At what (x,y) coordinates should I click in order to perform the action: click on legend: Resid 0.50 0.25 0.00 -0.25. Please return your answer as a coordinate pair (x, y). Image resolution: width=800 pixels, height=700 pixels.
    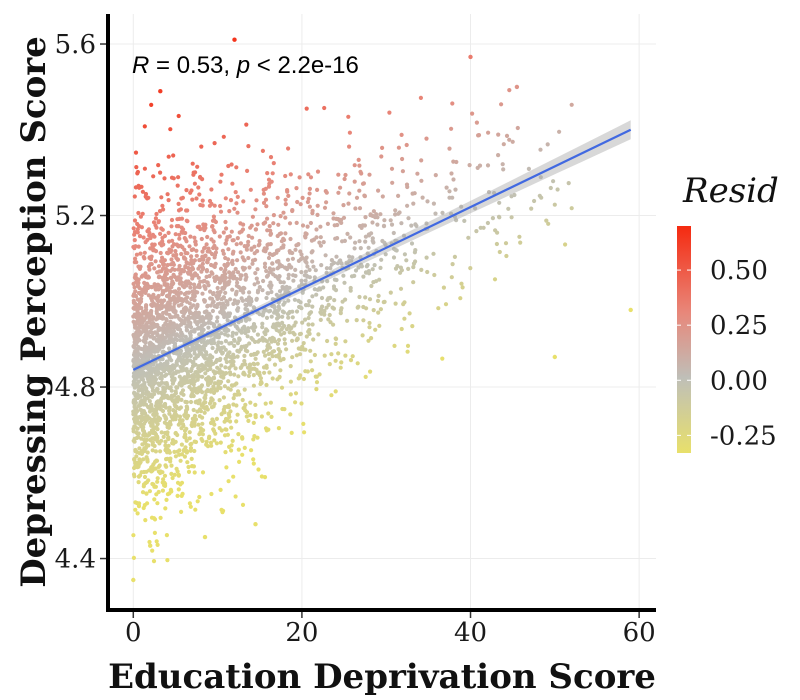
    Looking at the image, I should click on (728, 312).